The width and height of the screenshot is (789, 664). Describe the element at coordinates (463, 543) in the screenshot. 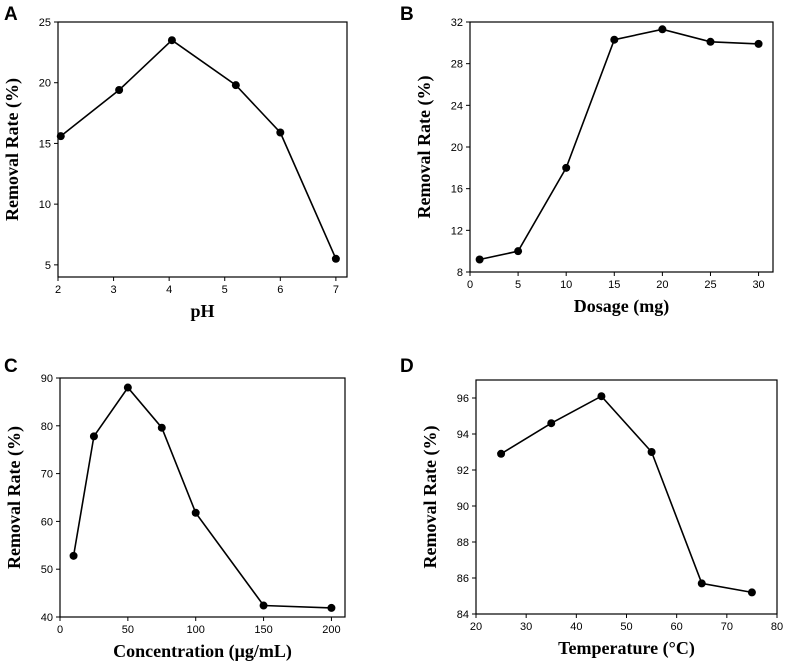

I see `y-tick-label: 88` at that location.